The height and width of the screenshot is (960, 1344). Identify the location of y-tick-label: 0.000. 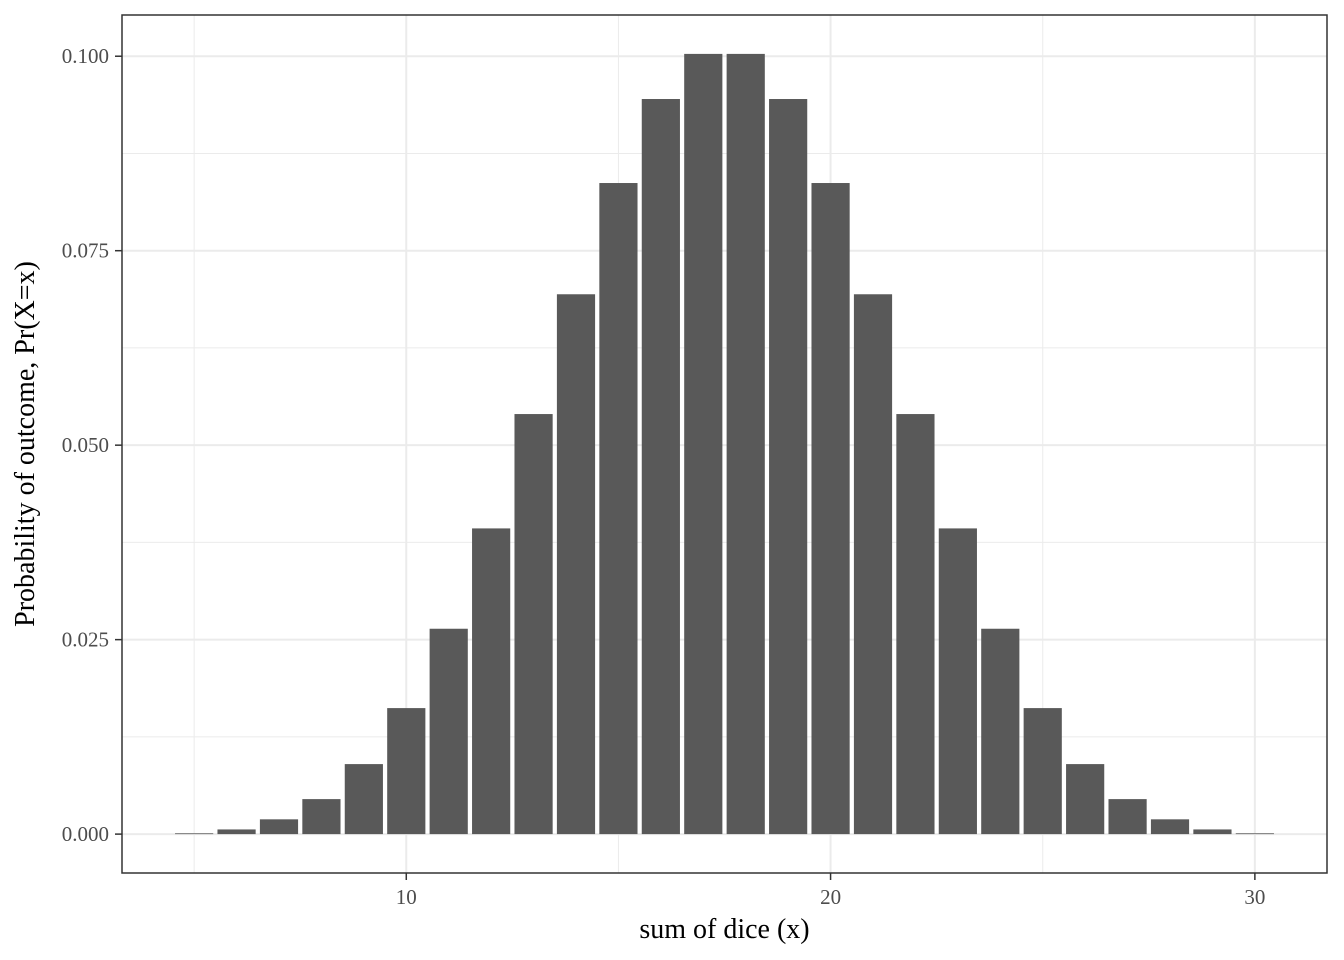
(85, 834).